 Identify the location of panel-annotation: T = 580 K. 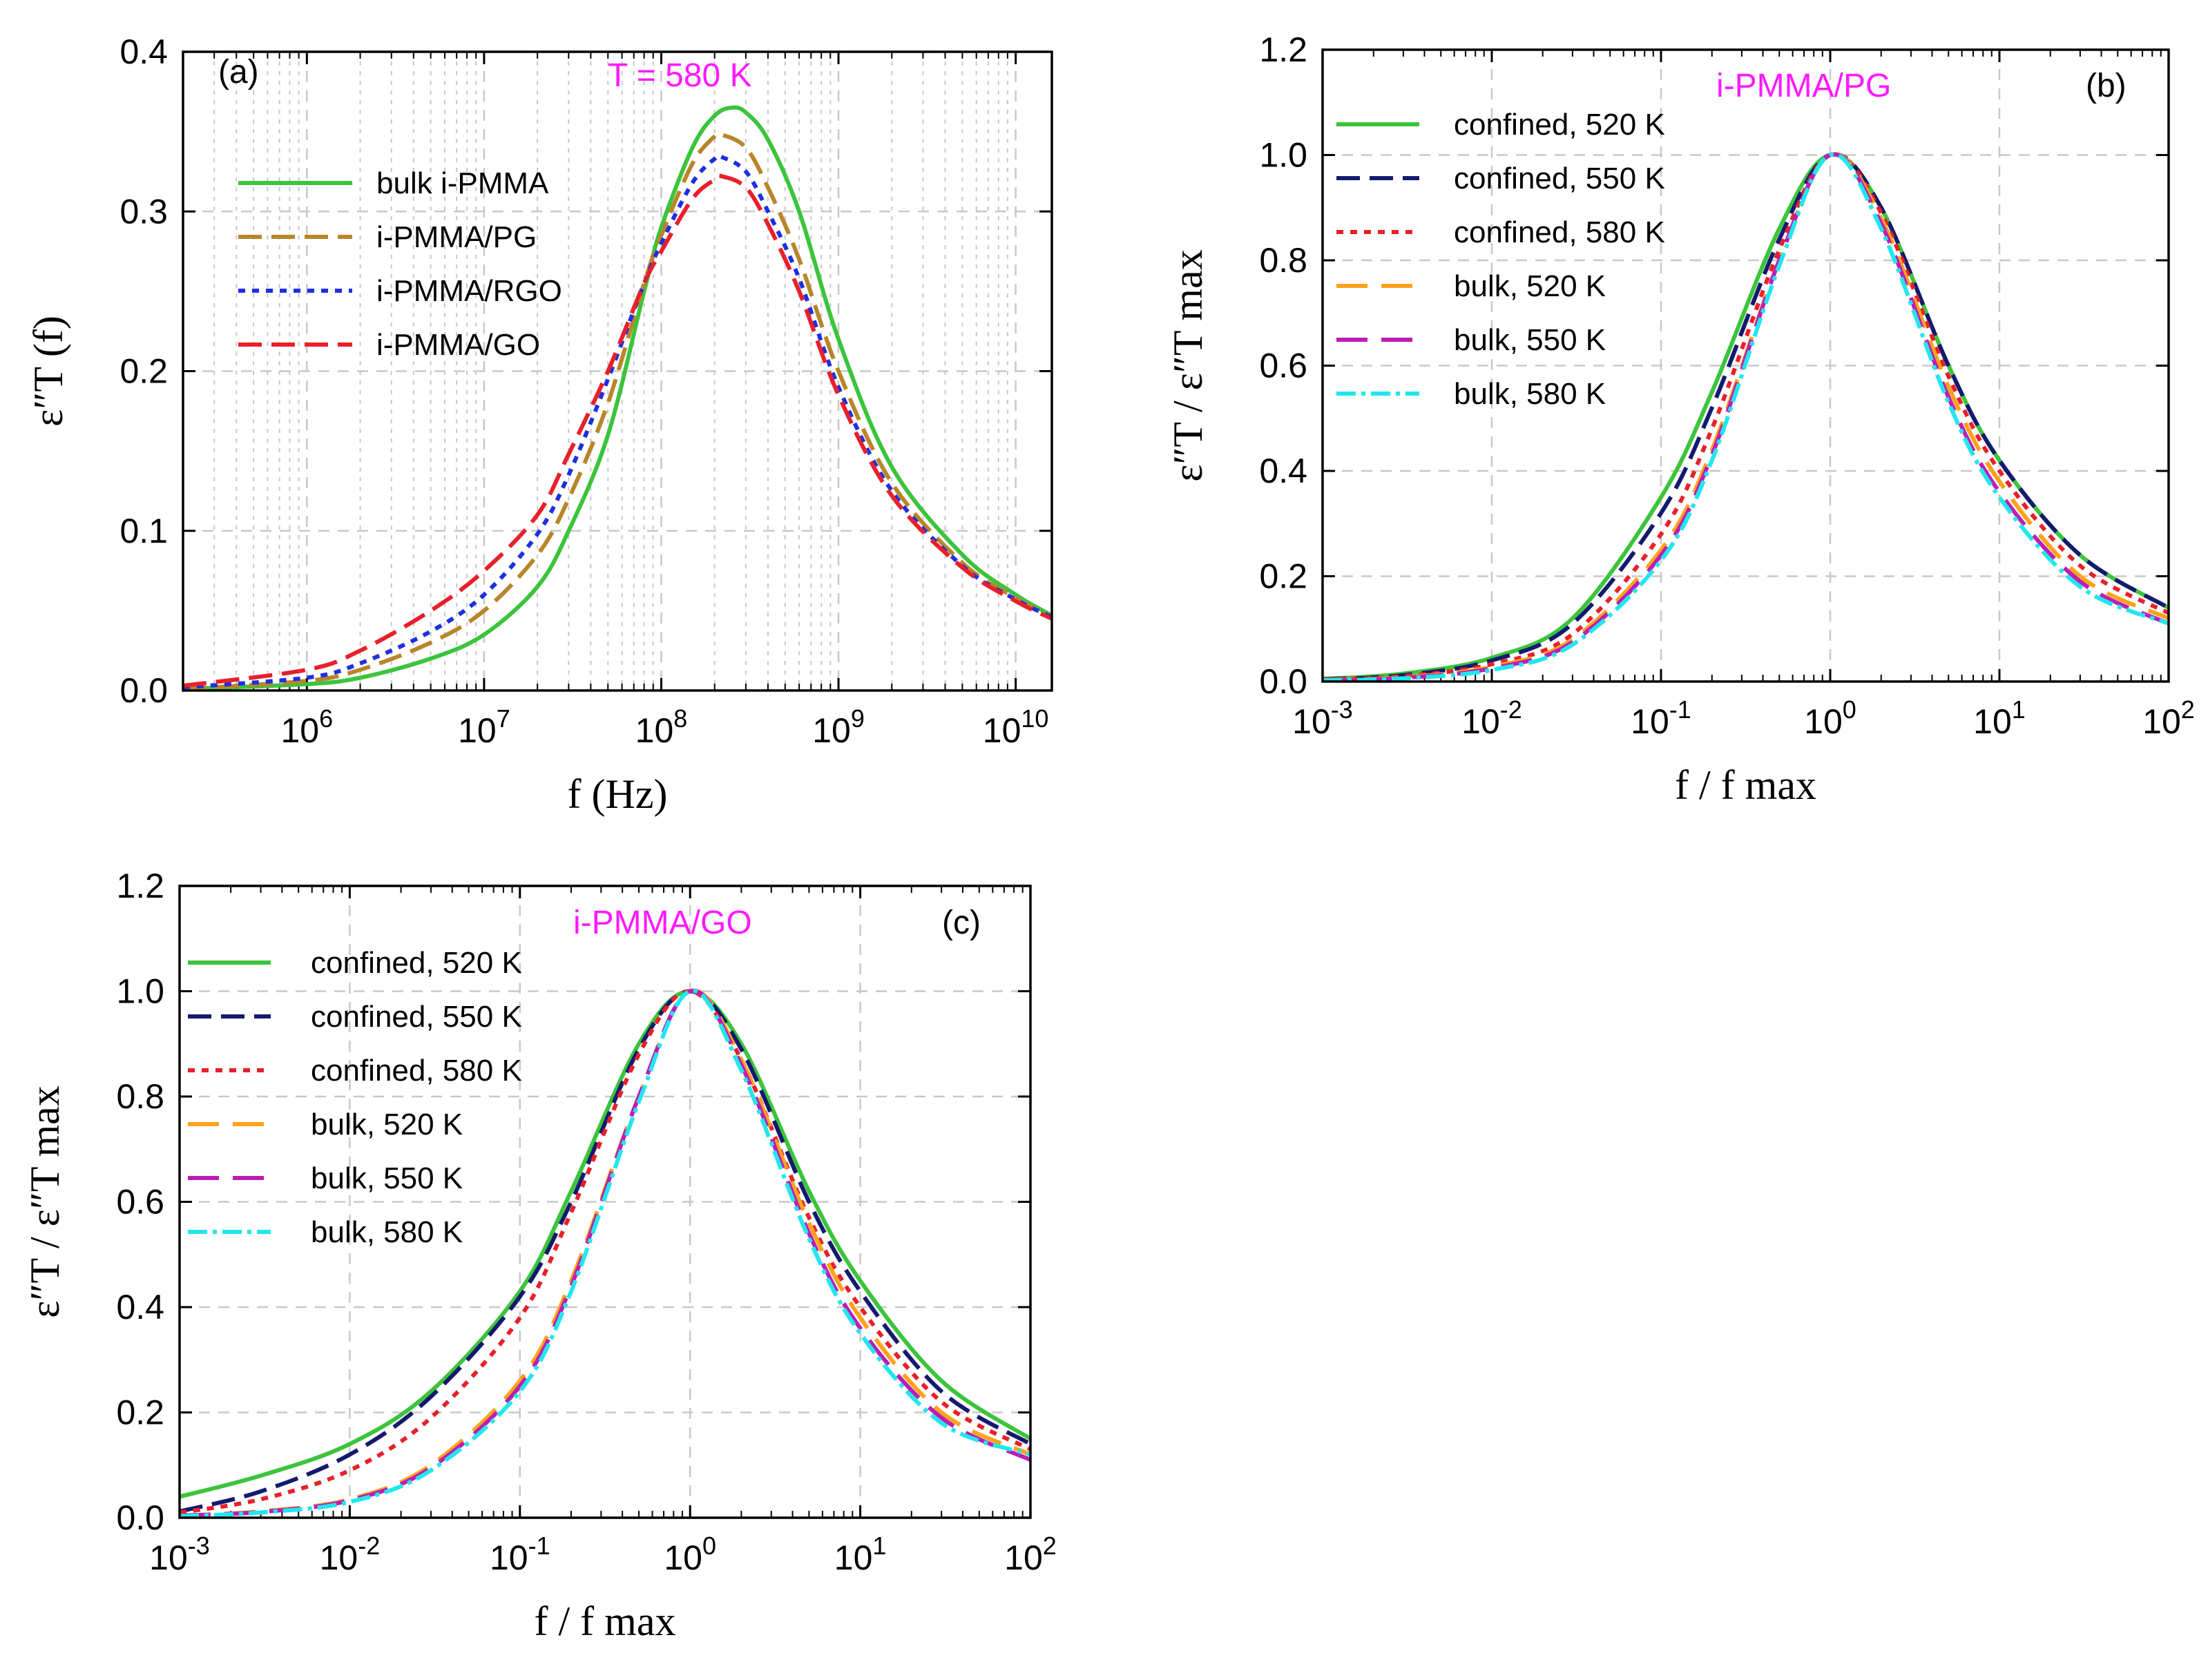
(680, 75).